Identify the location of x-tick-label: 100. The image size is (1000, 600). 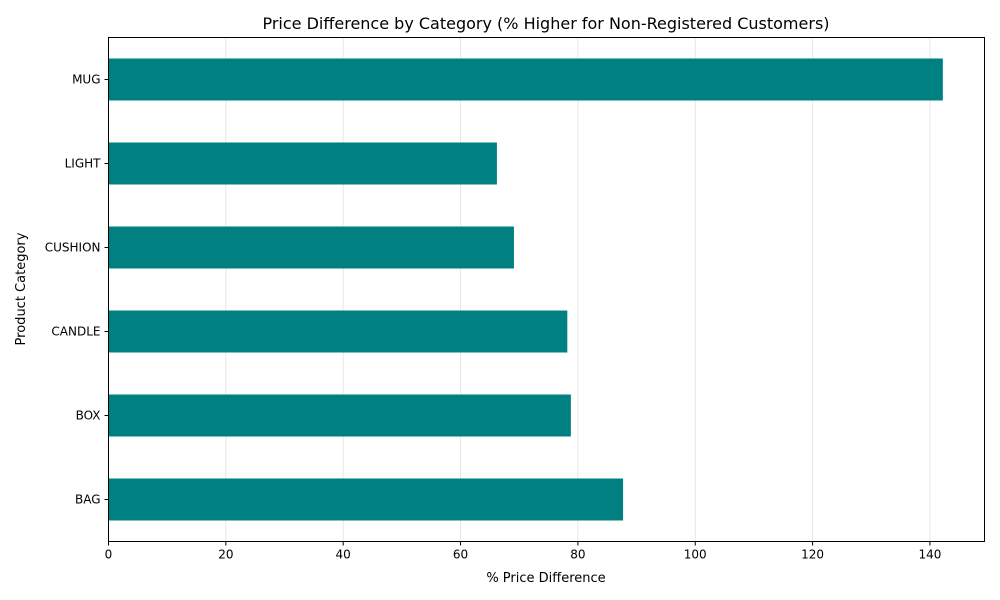
(695, 555).